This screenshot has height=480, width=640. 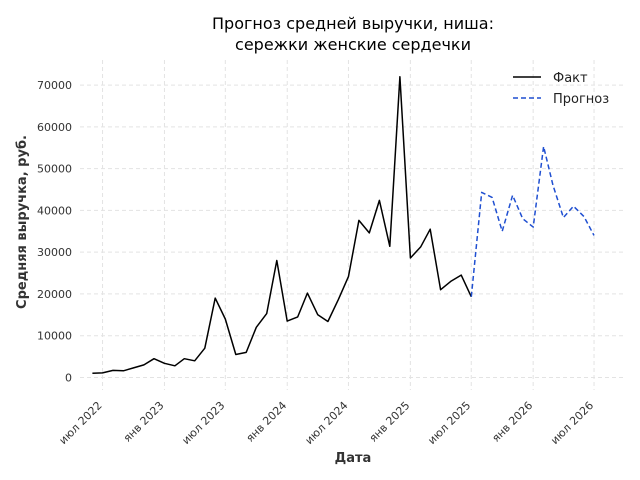 I want to click on x-tick-label: янв 2026, so click(x=512, y=422).